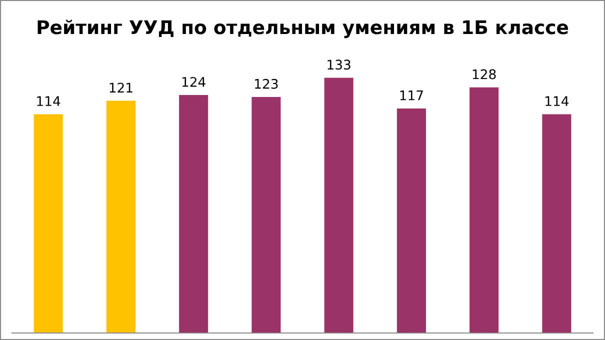  What do you see at coordinates (339, 65) in the screenshot?
I see `data-label: 133` at bounding box center [339, 65].